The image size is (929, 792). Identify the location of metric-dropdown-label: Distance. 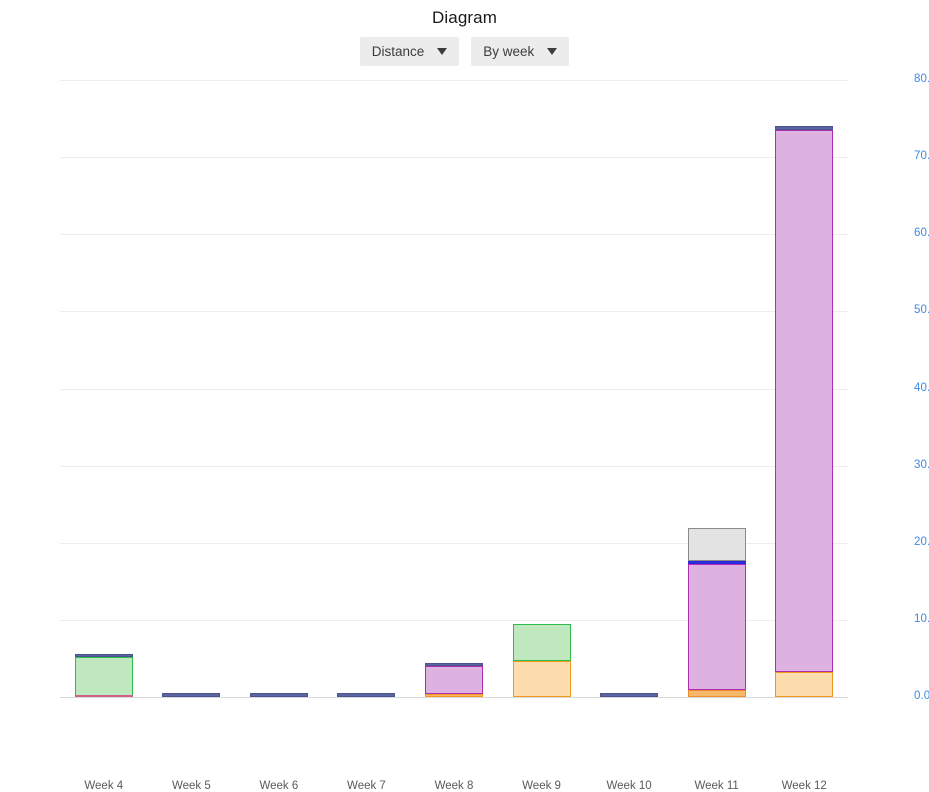
(398, 51).